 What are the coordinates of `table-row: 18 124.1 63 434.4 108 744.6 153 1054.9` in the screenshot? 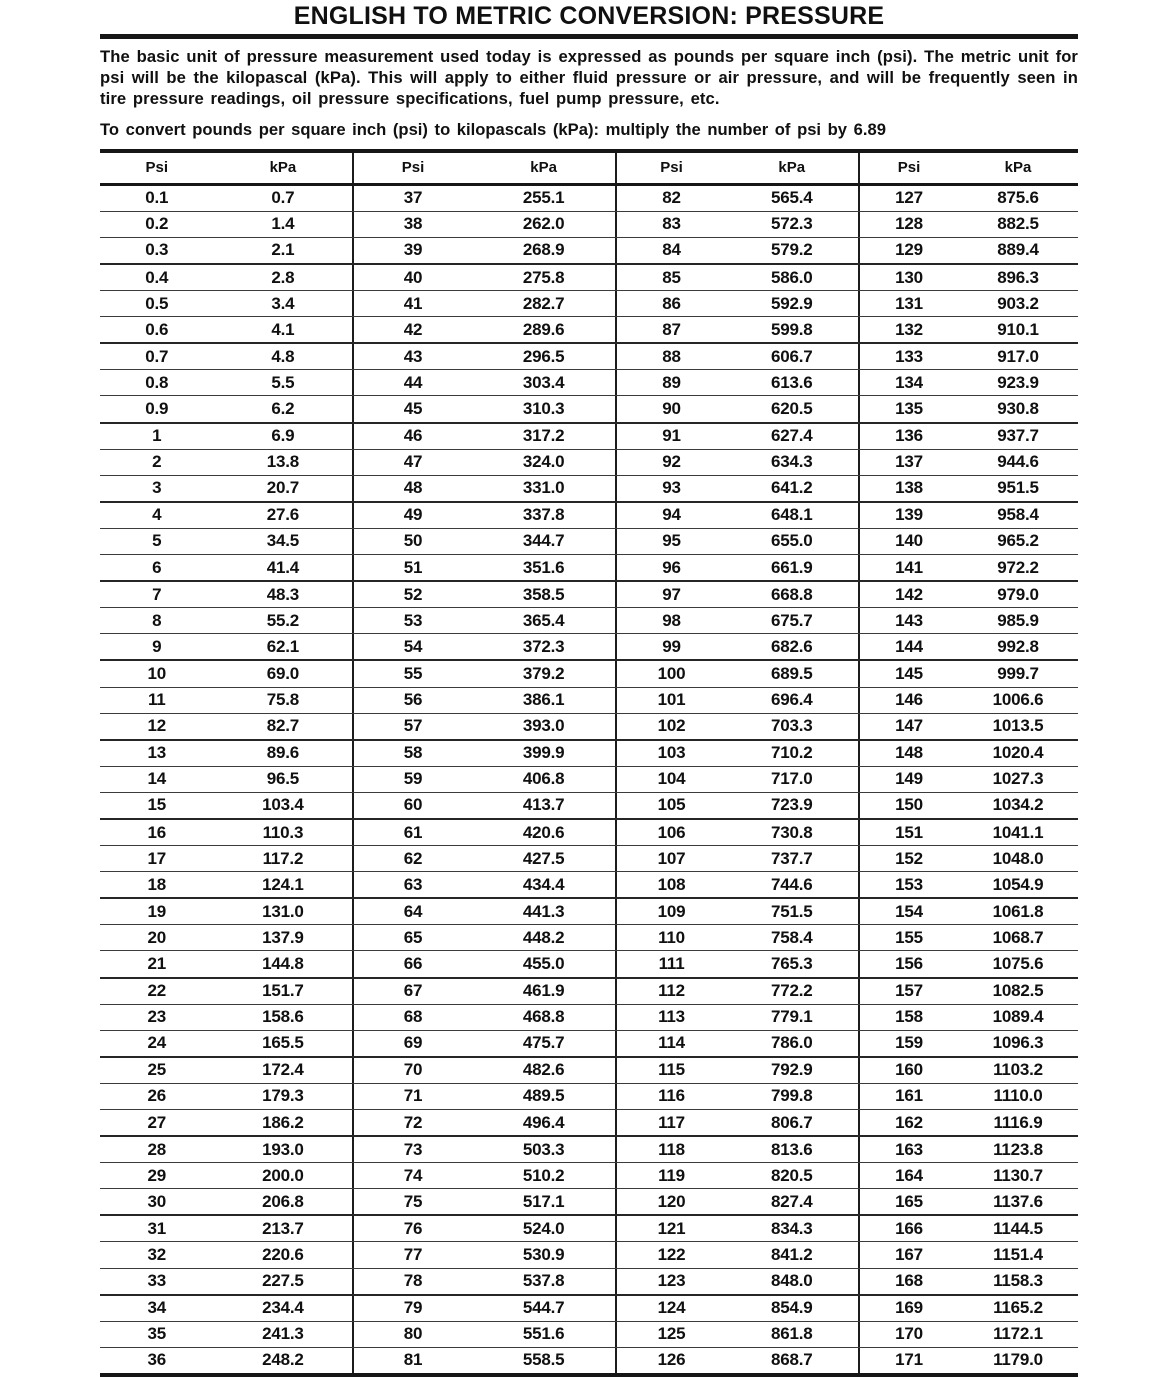 It's located at (589, 886).